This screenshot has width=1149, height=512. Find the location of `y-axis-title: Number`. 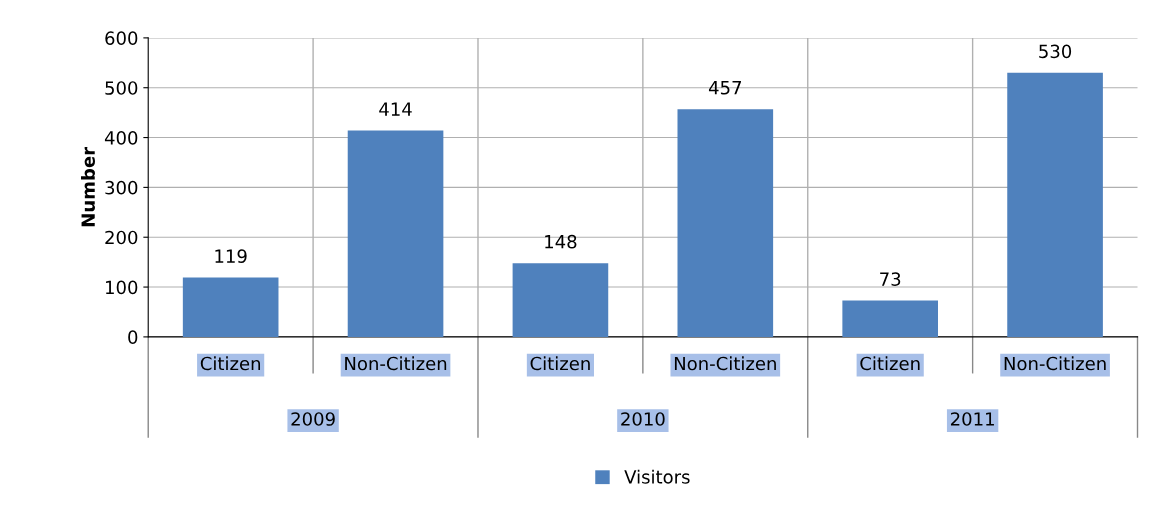

y-axis-title: Number is located at coordinates (88, 187).